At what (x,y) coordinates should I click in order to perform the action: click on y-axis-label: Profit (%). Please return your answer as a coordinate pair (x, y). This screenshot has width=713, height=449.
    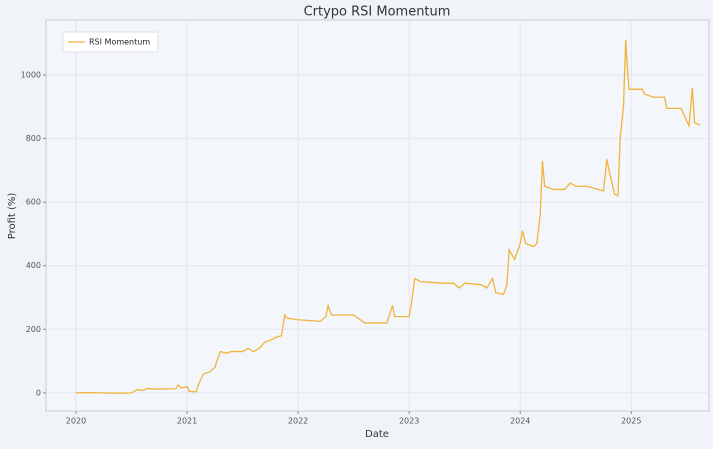
    Looking at the image, I should click on (12, 216).